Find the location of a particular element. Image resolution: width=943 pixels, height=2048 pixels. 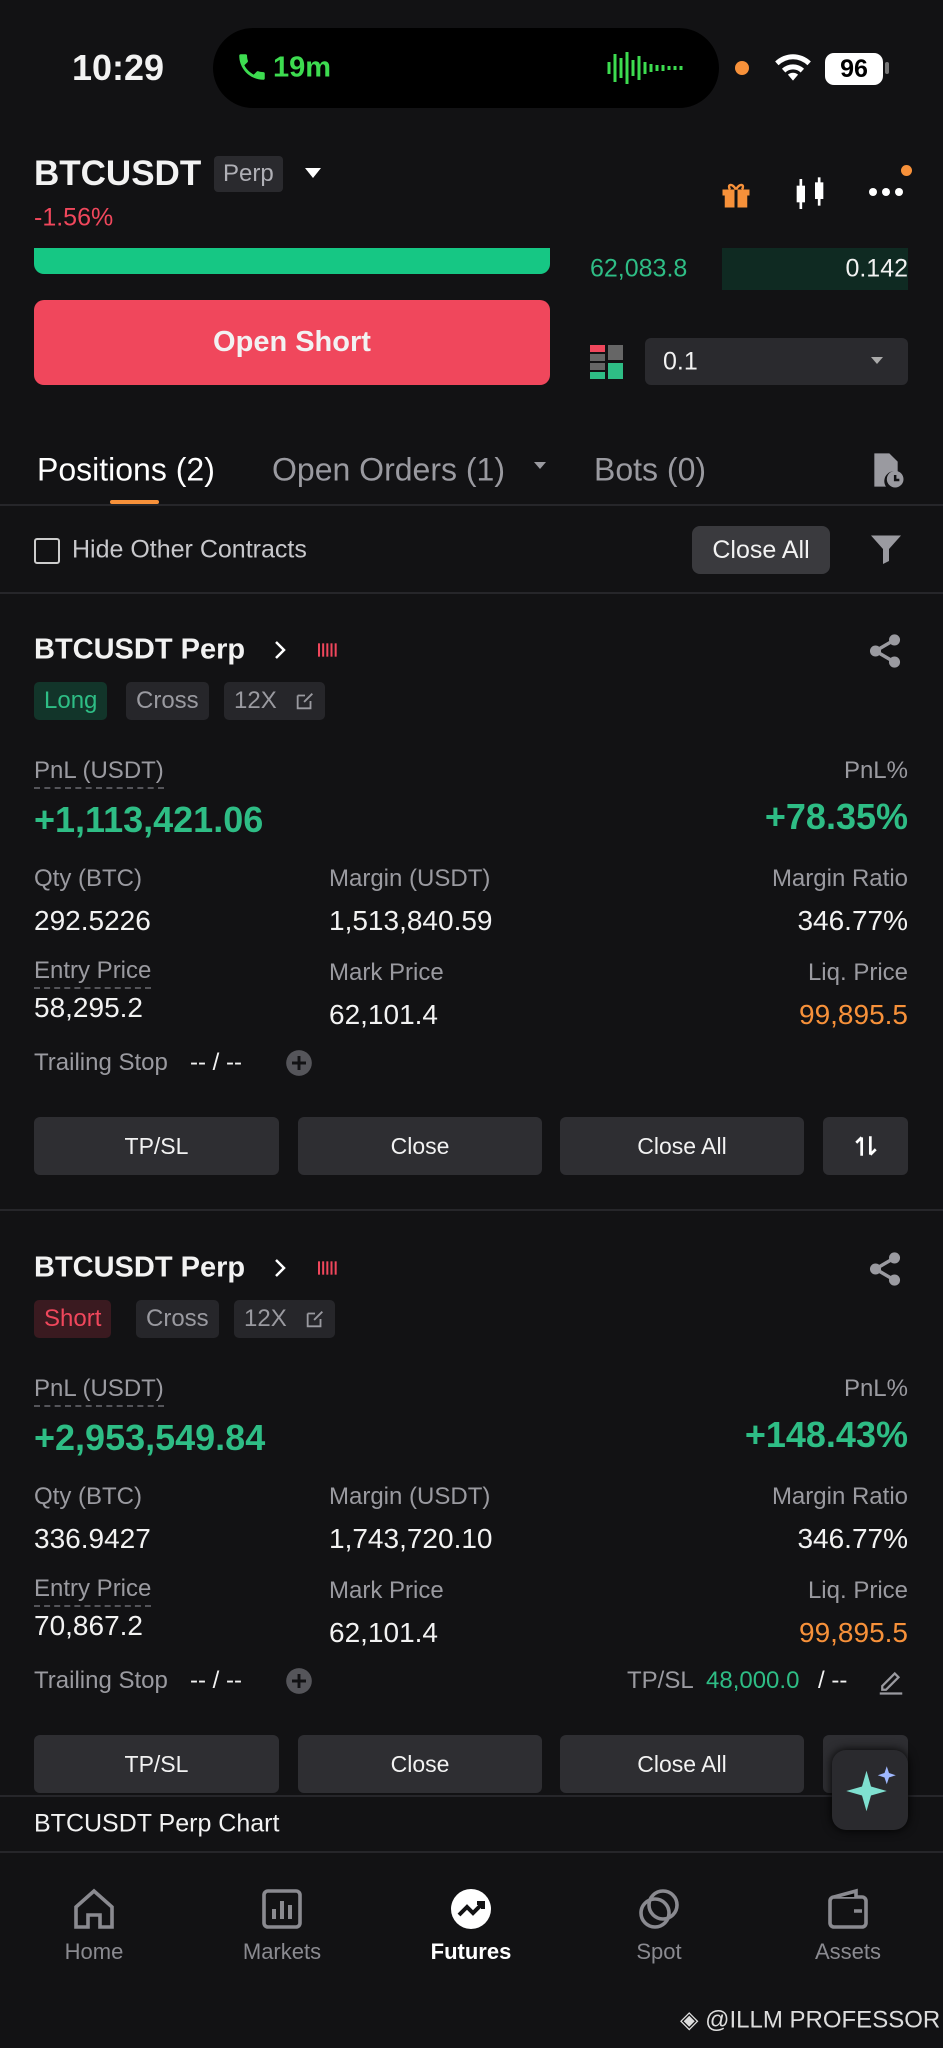

amount-value: 0.1 is located at coordinates (680, 361).